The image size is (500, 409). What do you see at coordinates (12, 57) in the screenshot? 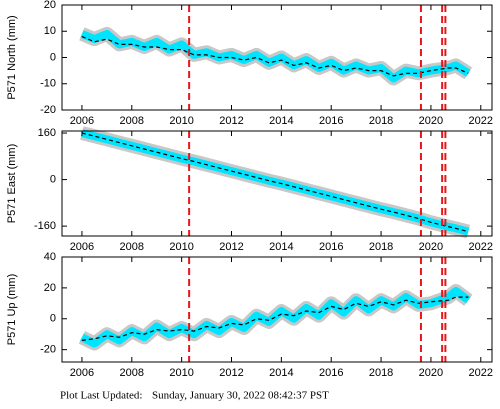
I see `y-axis-label: P571 North (mm)` at bounding box center [12, 57].